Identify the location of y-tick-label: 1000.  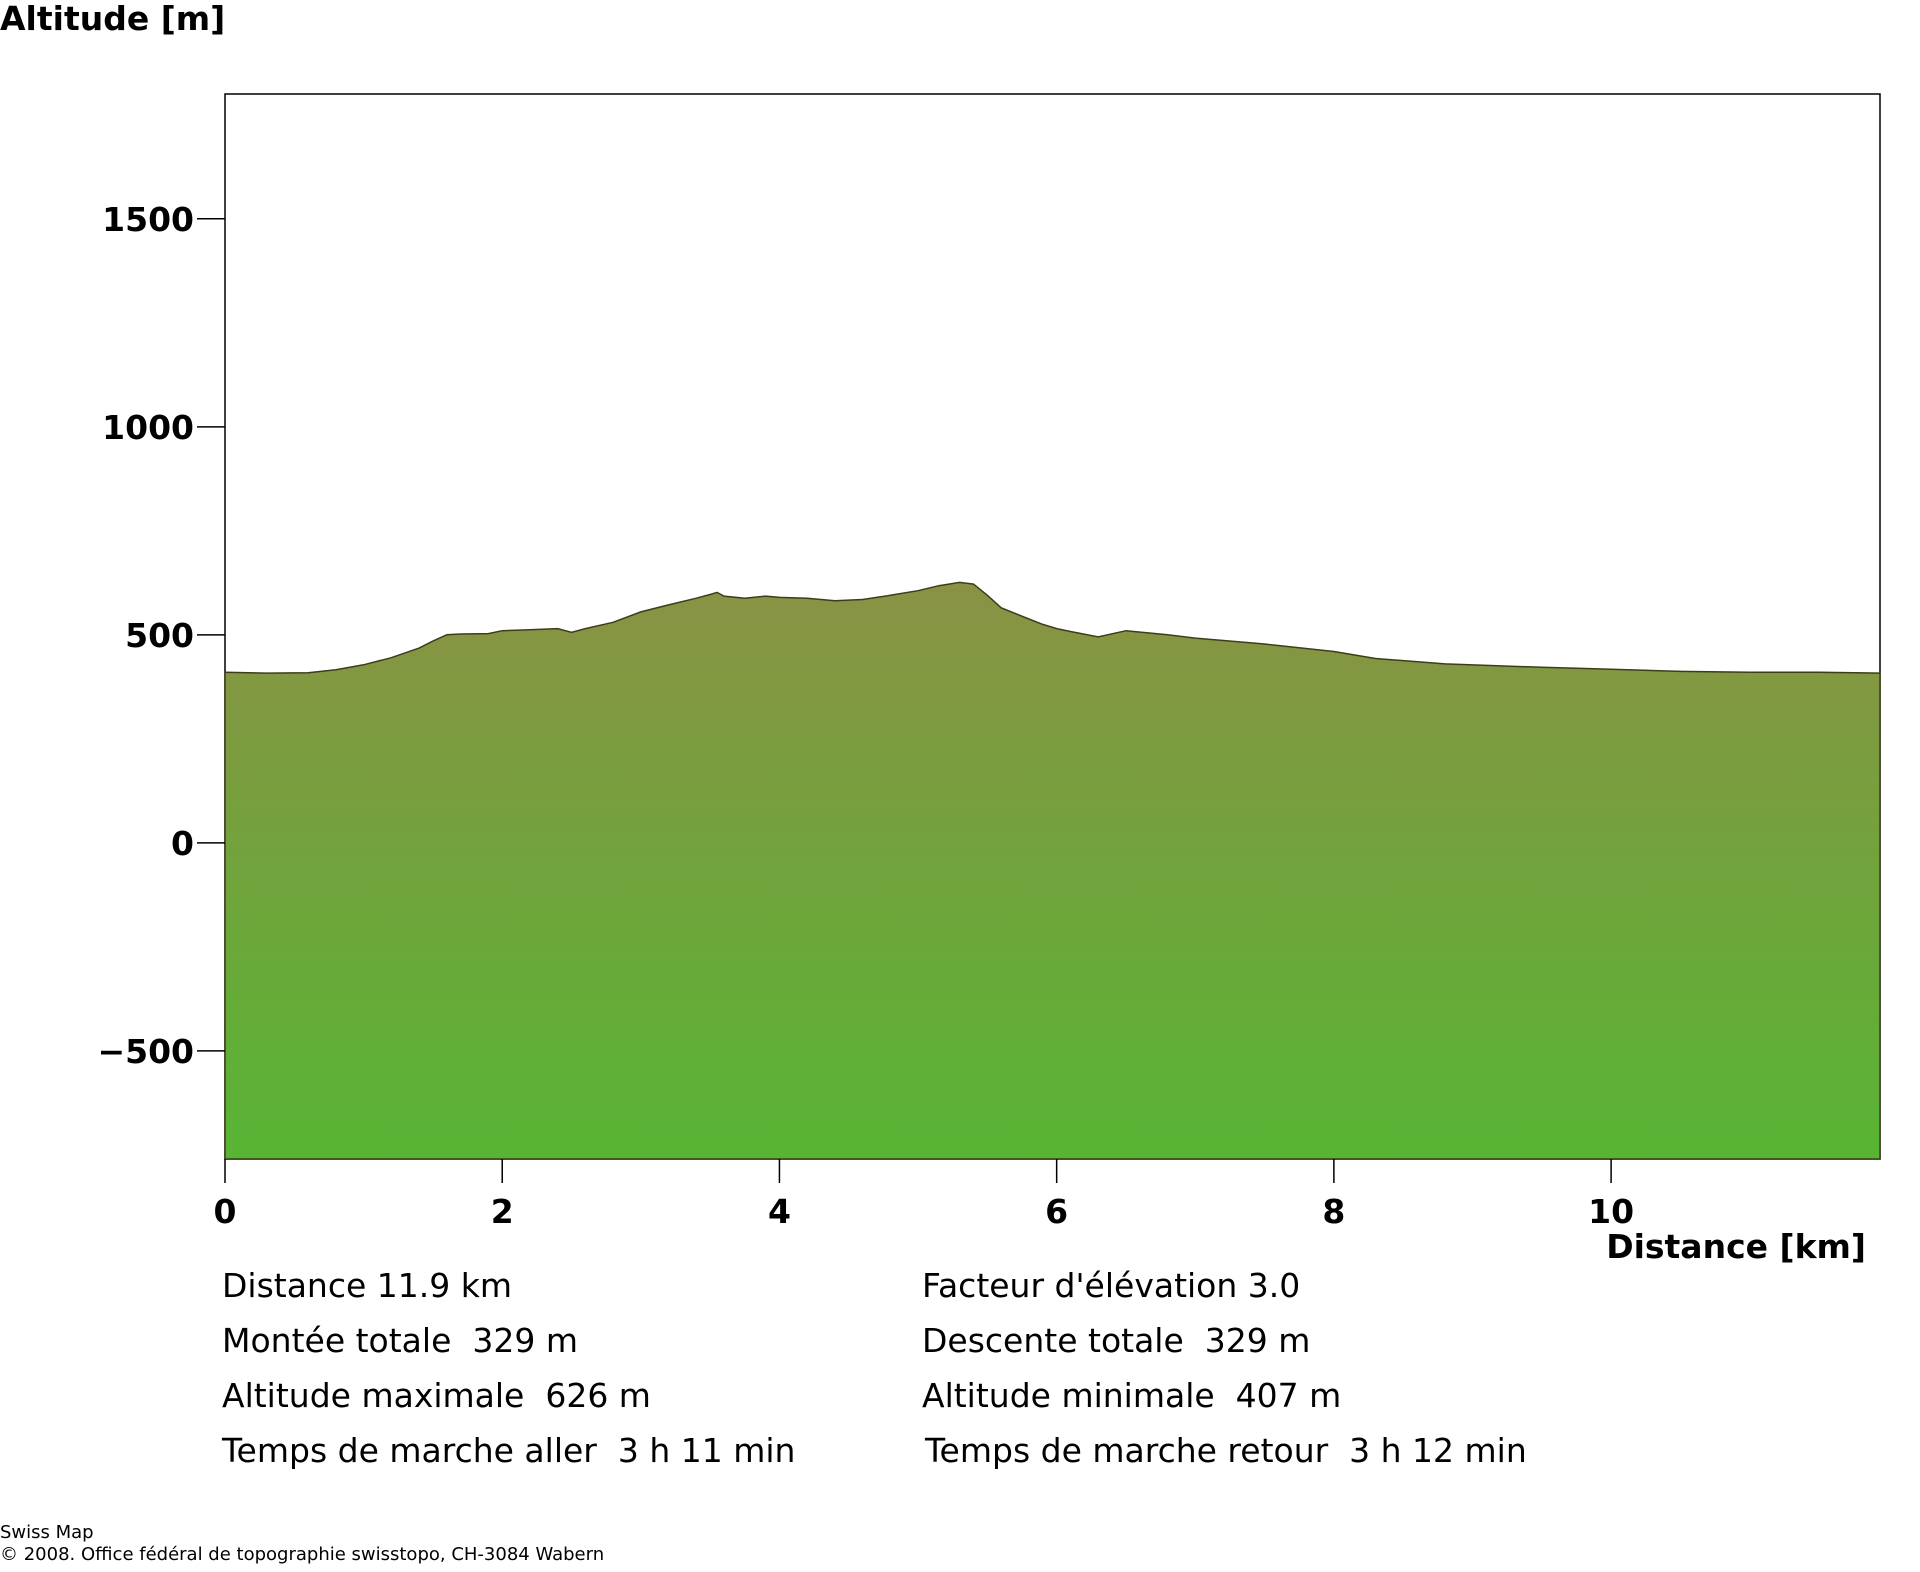
(148, 427).